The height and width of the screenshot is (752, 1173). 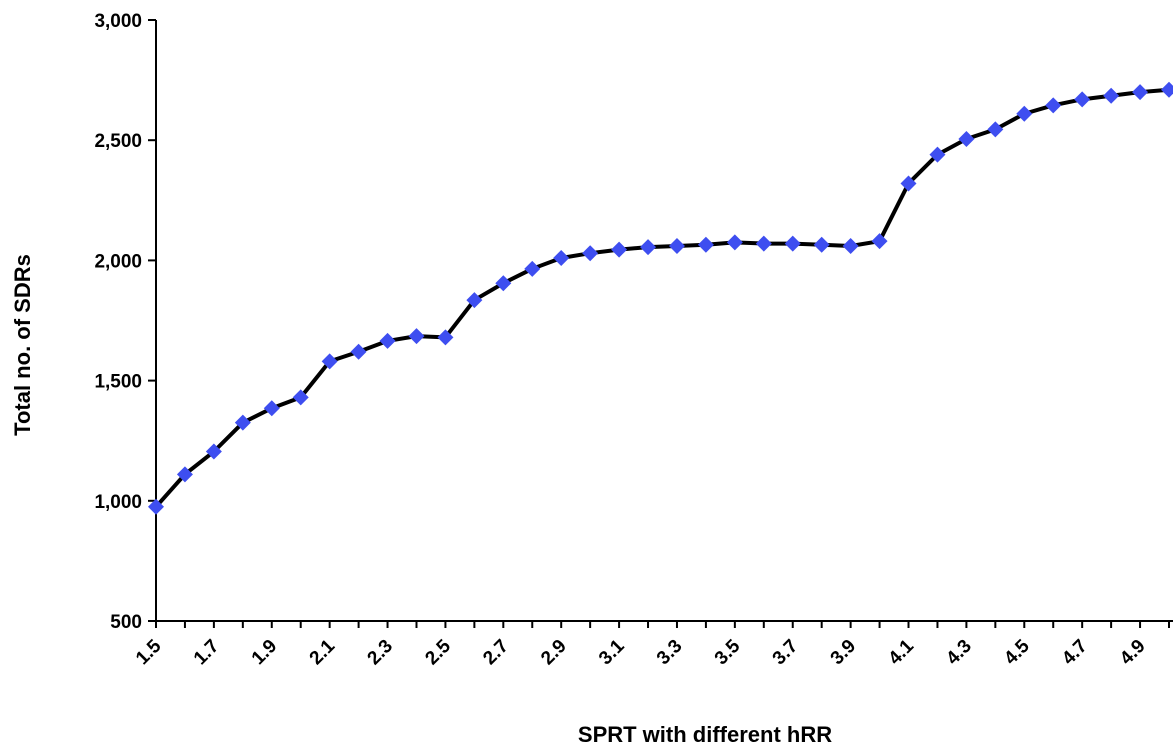 What do you see at coordinates (118, 261) in the screenshot?
I see `y-tick-label: 2,000` at bounding box center [118, 261].